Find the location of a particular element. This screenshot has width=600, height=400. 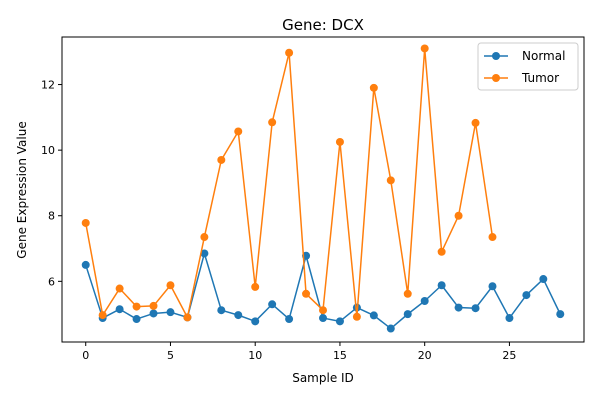

legend: Normal Tumor is located at coordinates (528, 66).